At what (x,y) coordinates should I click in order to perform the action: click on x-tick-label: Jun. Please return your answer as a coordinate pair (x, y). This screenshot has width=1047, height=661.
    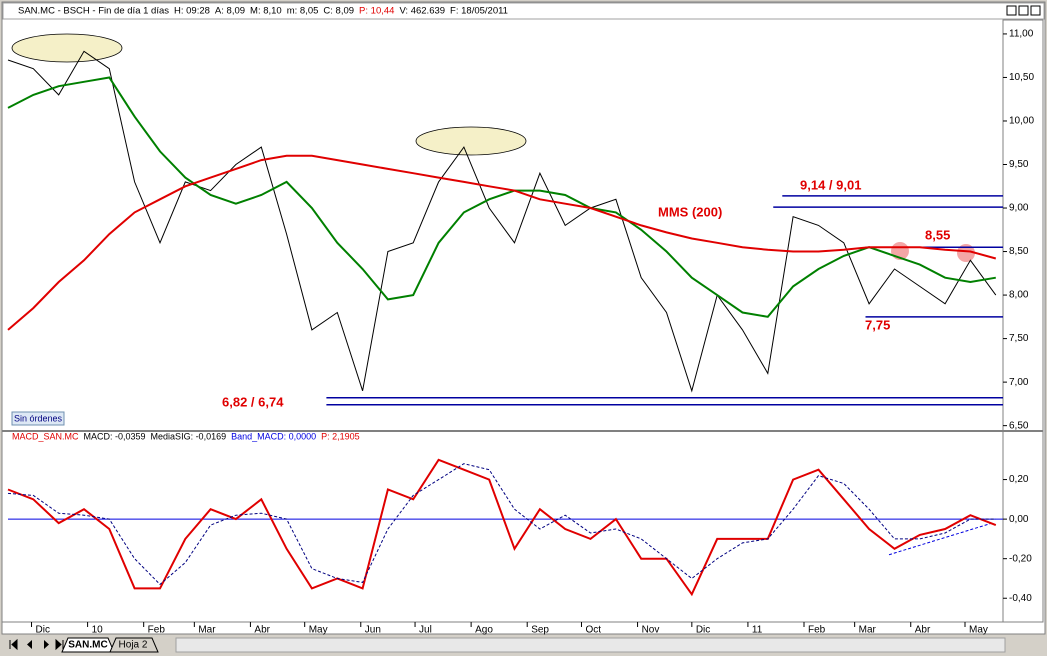
    Looking at the image, I should click on (373, 630).